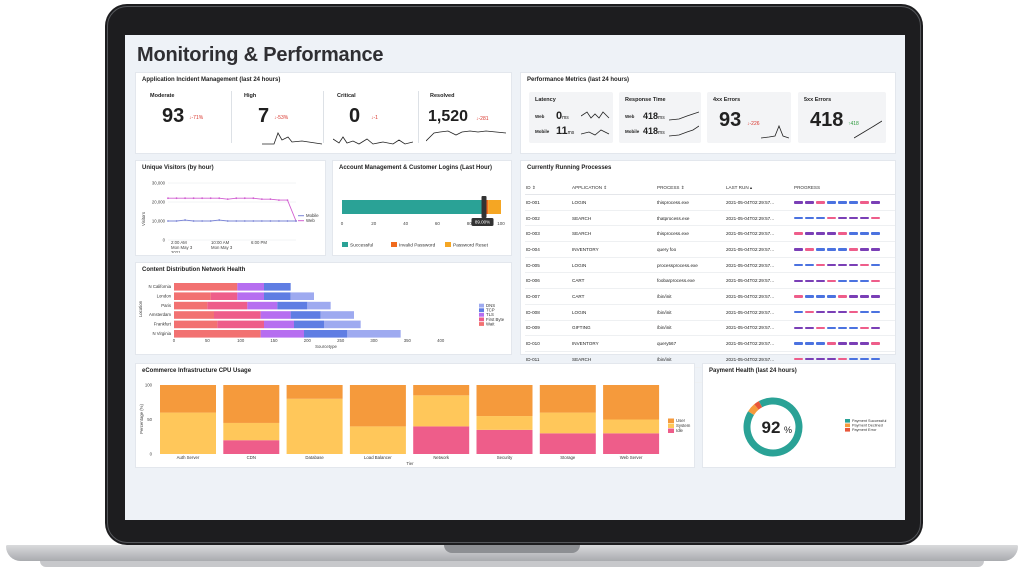  Describe the element at coordinates (613, 218) in the screenshot. I see `cell-application: SEARCH` at that location.